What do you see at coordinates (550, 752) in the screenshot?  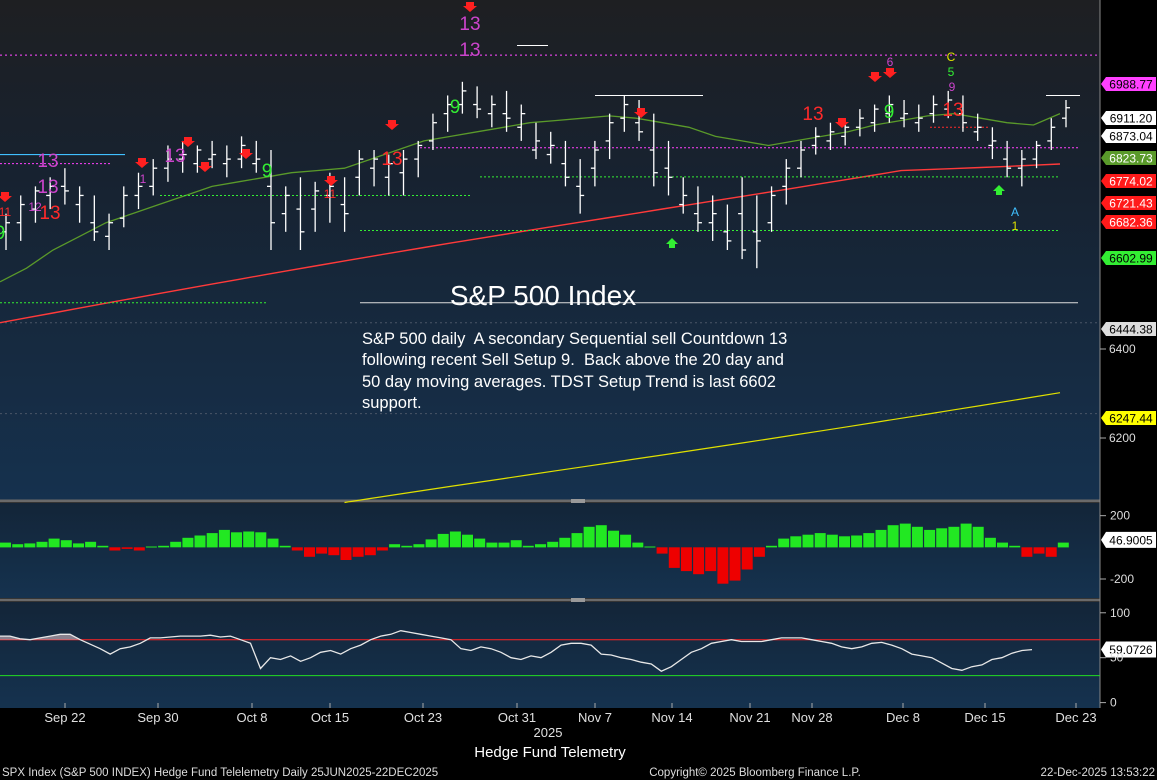 I see `footer-subtitle: Hedge Fund Telemetry` at bounding box center [550, 752].